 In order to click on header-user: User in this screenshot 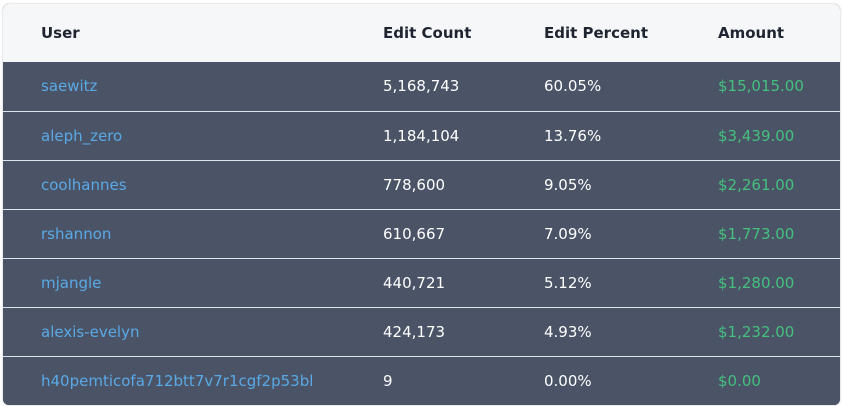, I will do `click(60, 33)`.